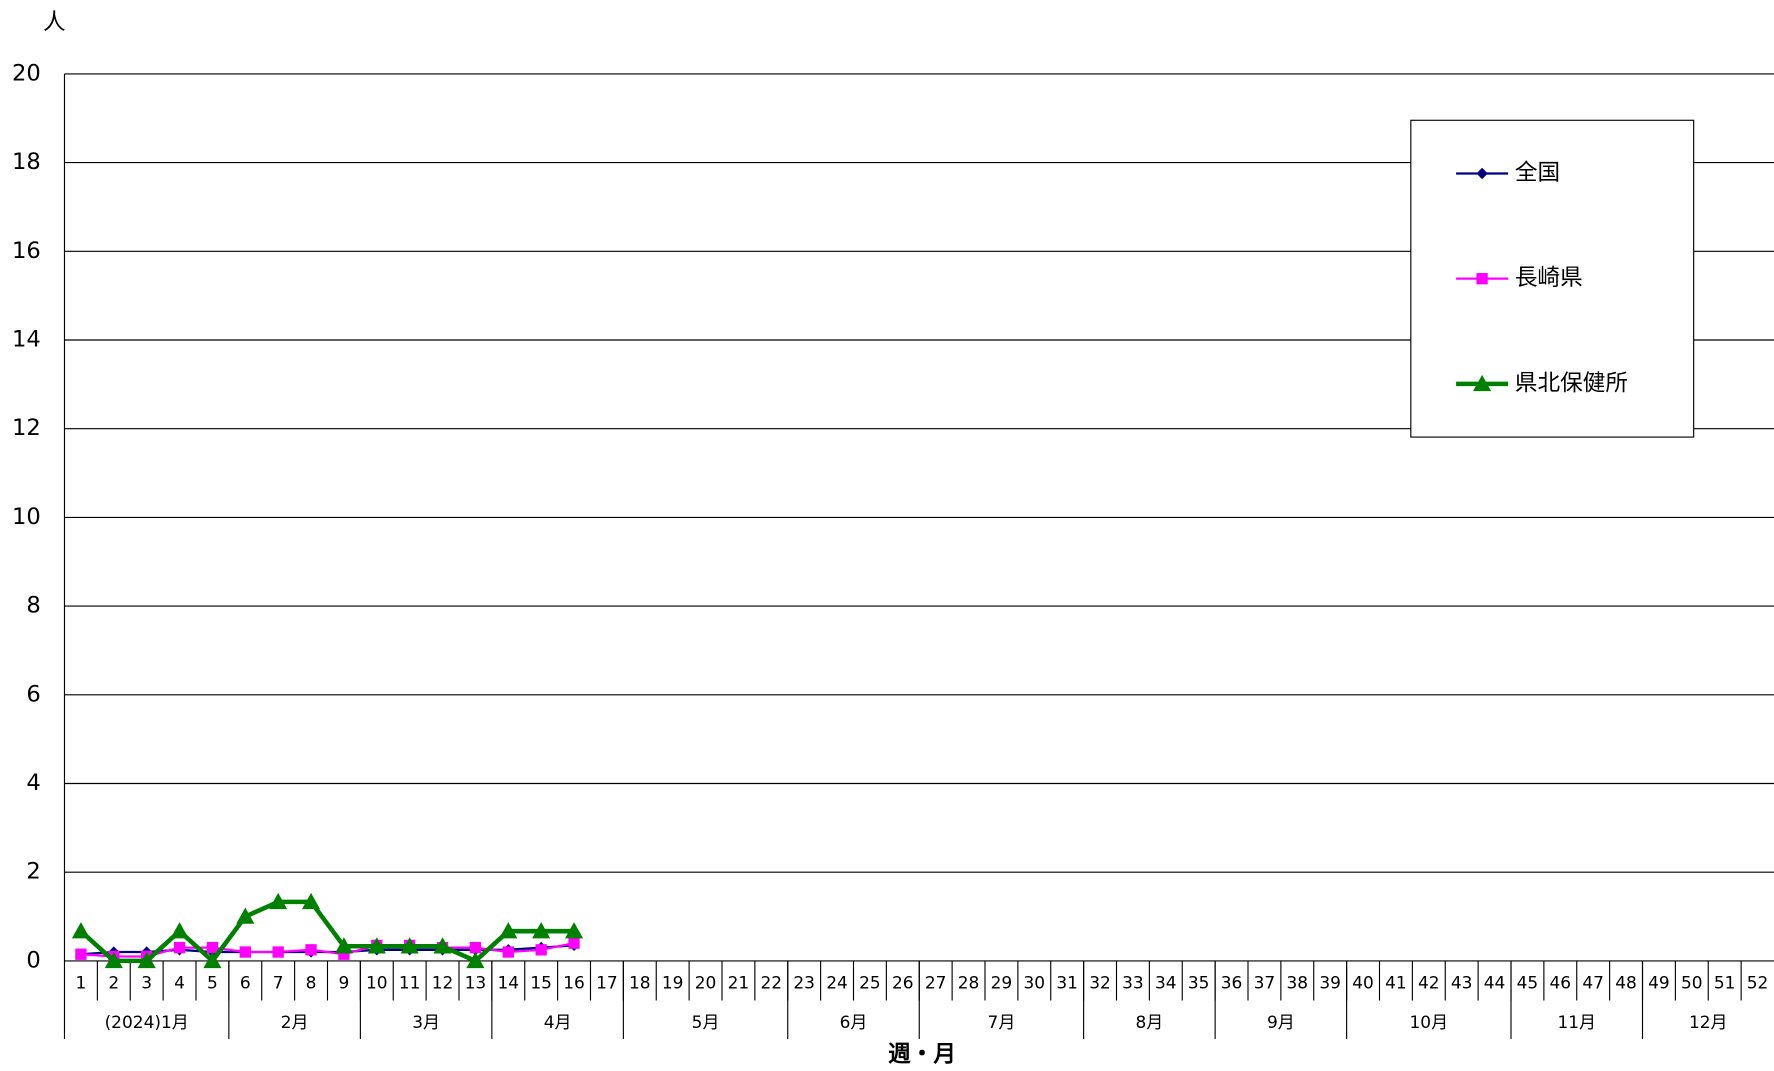  Describe the element at coordinates (903, 984) in the screenshot. I see `x-tick-label: 26` at that location.